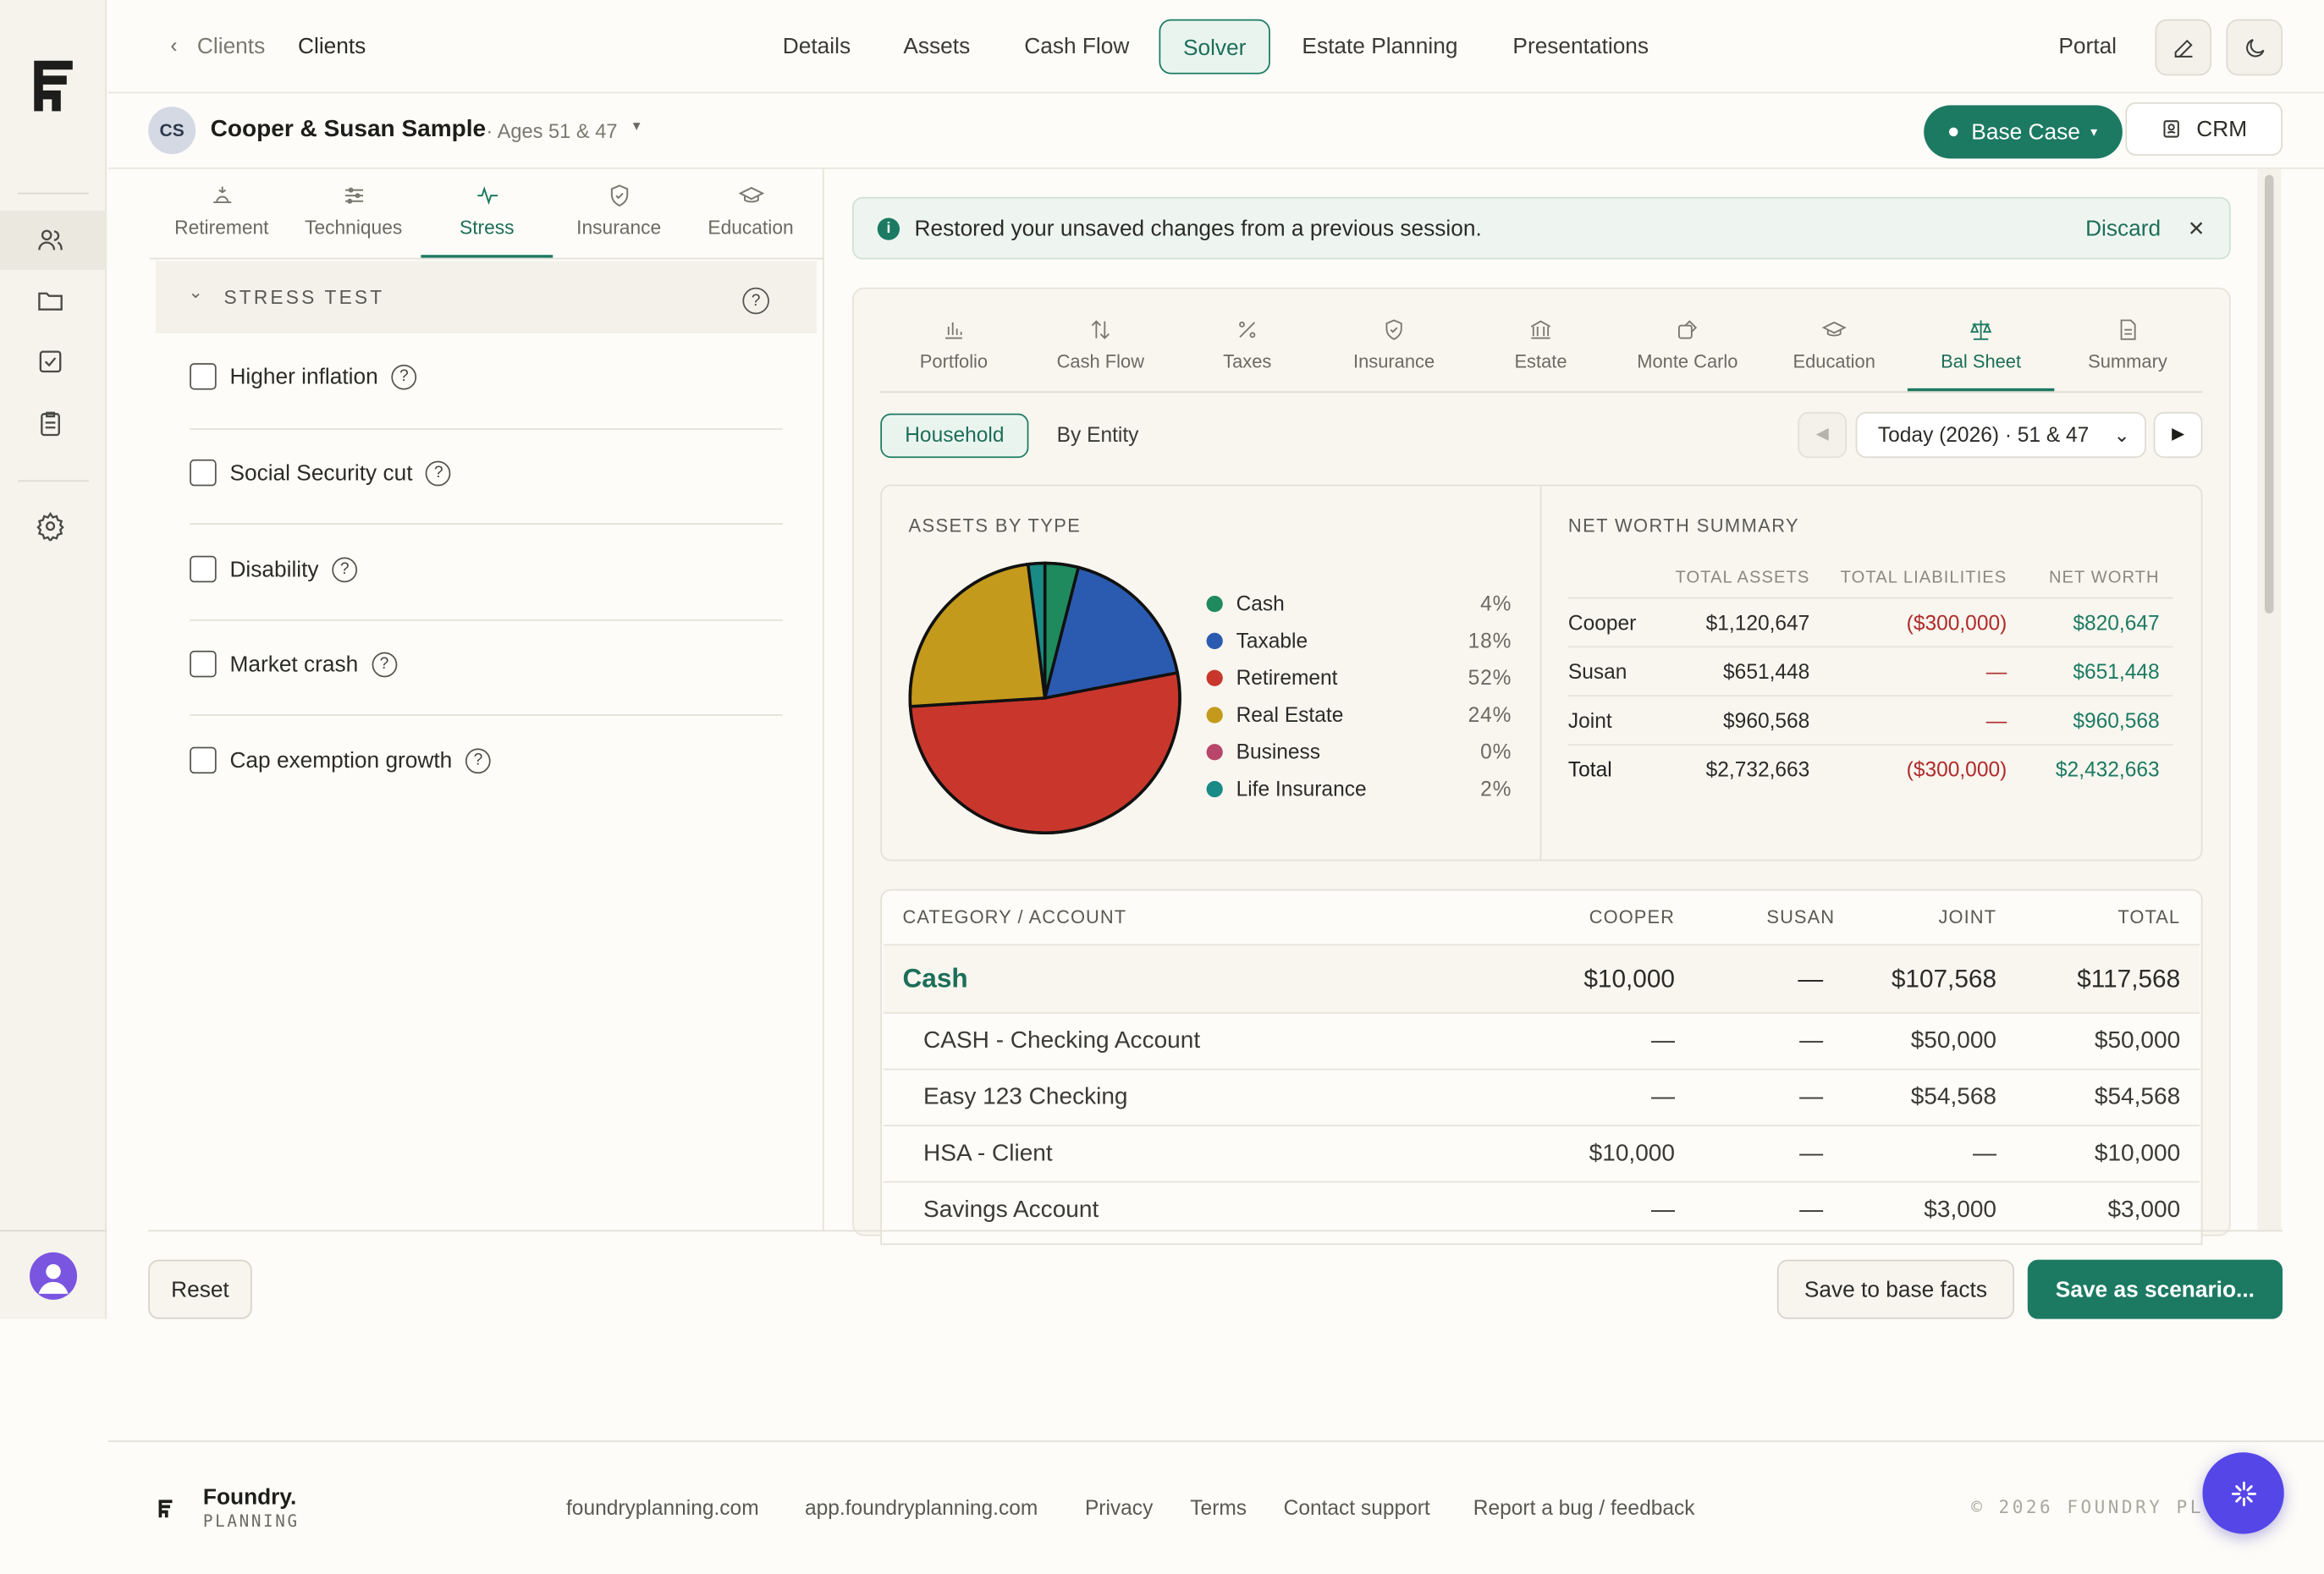 The image size is (2324, 1574). Describe the element at coordinates (1214, 46) in the screenshot. I see `tab-solver: Solver` at that location.